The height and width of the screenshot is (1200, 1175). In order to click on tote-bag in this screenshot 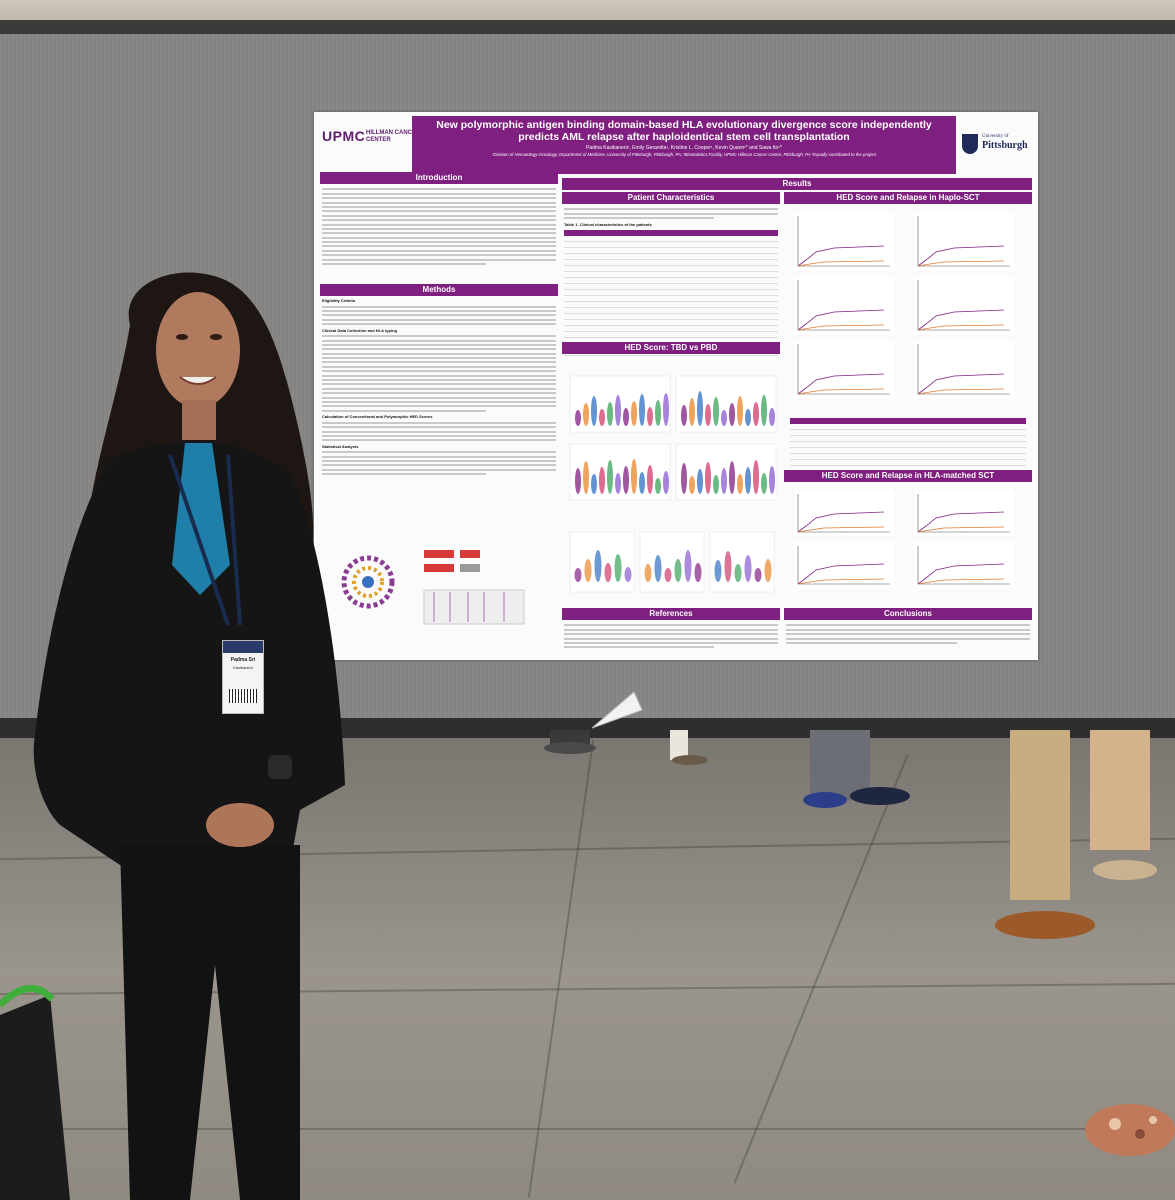, I will do `click(35, 1092)`.